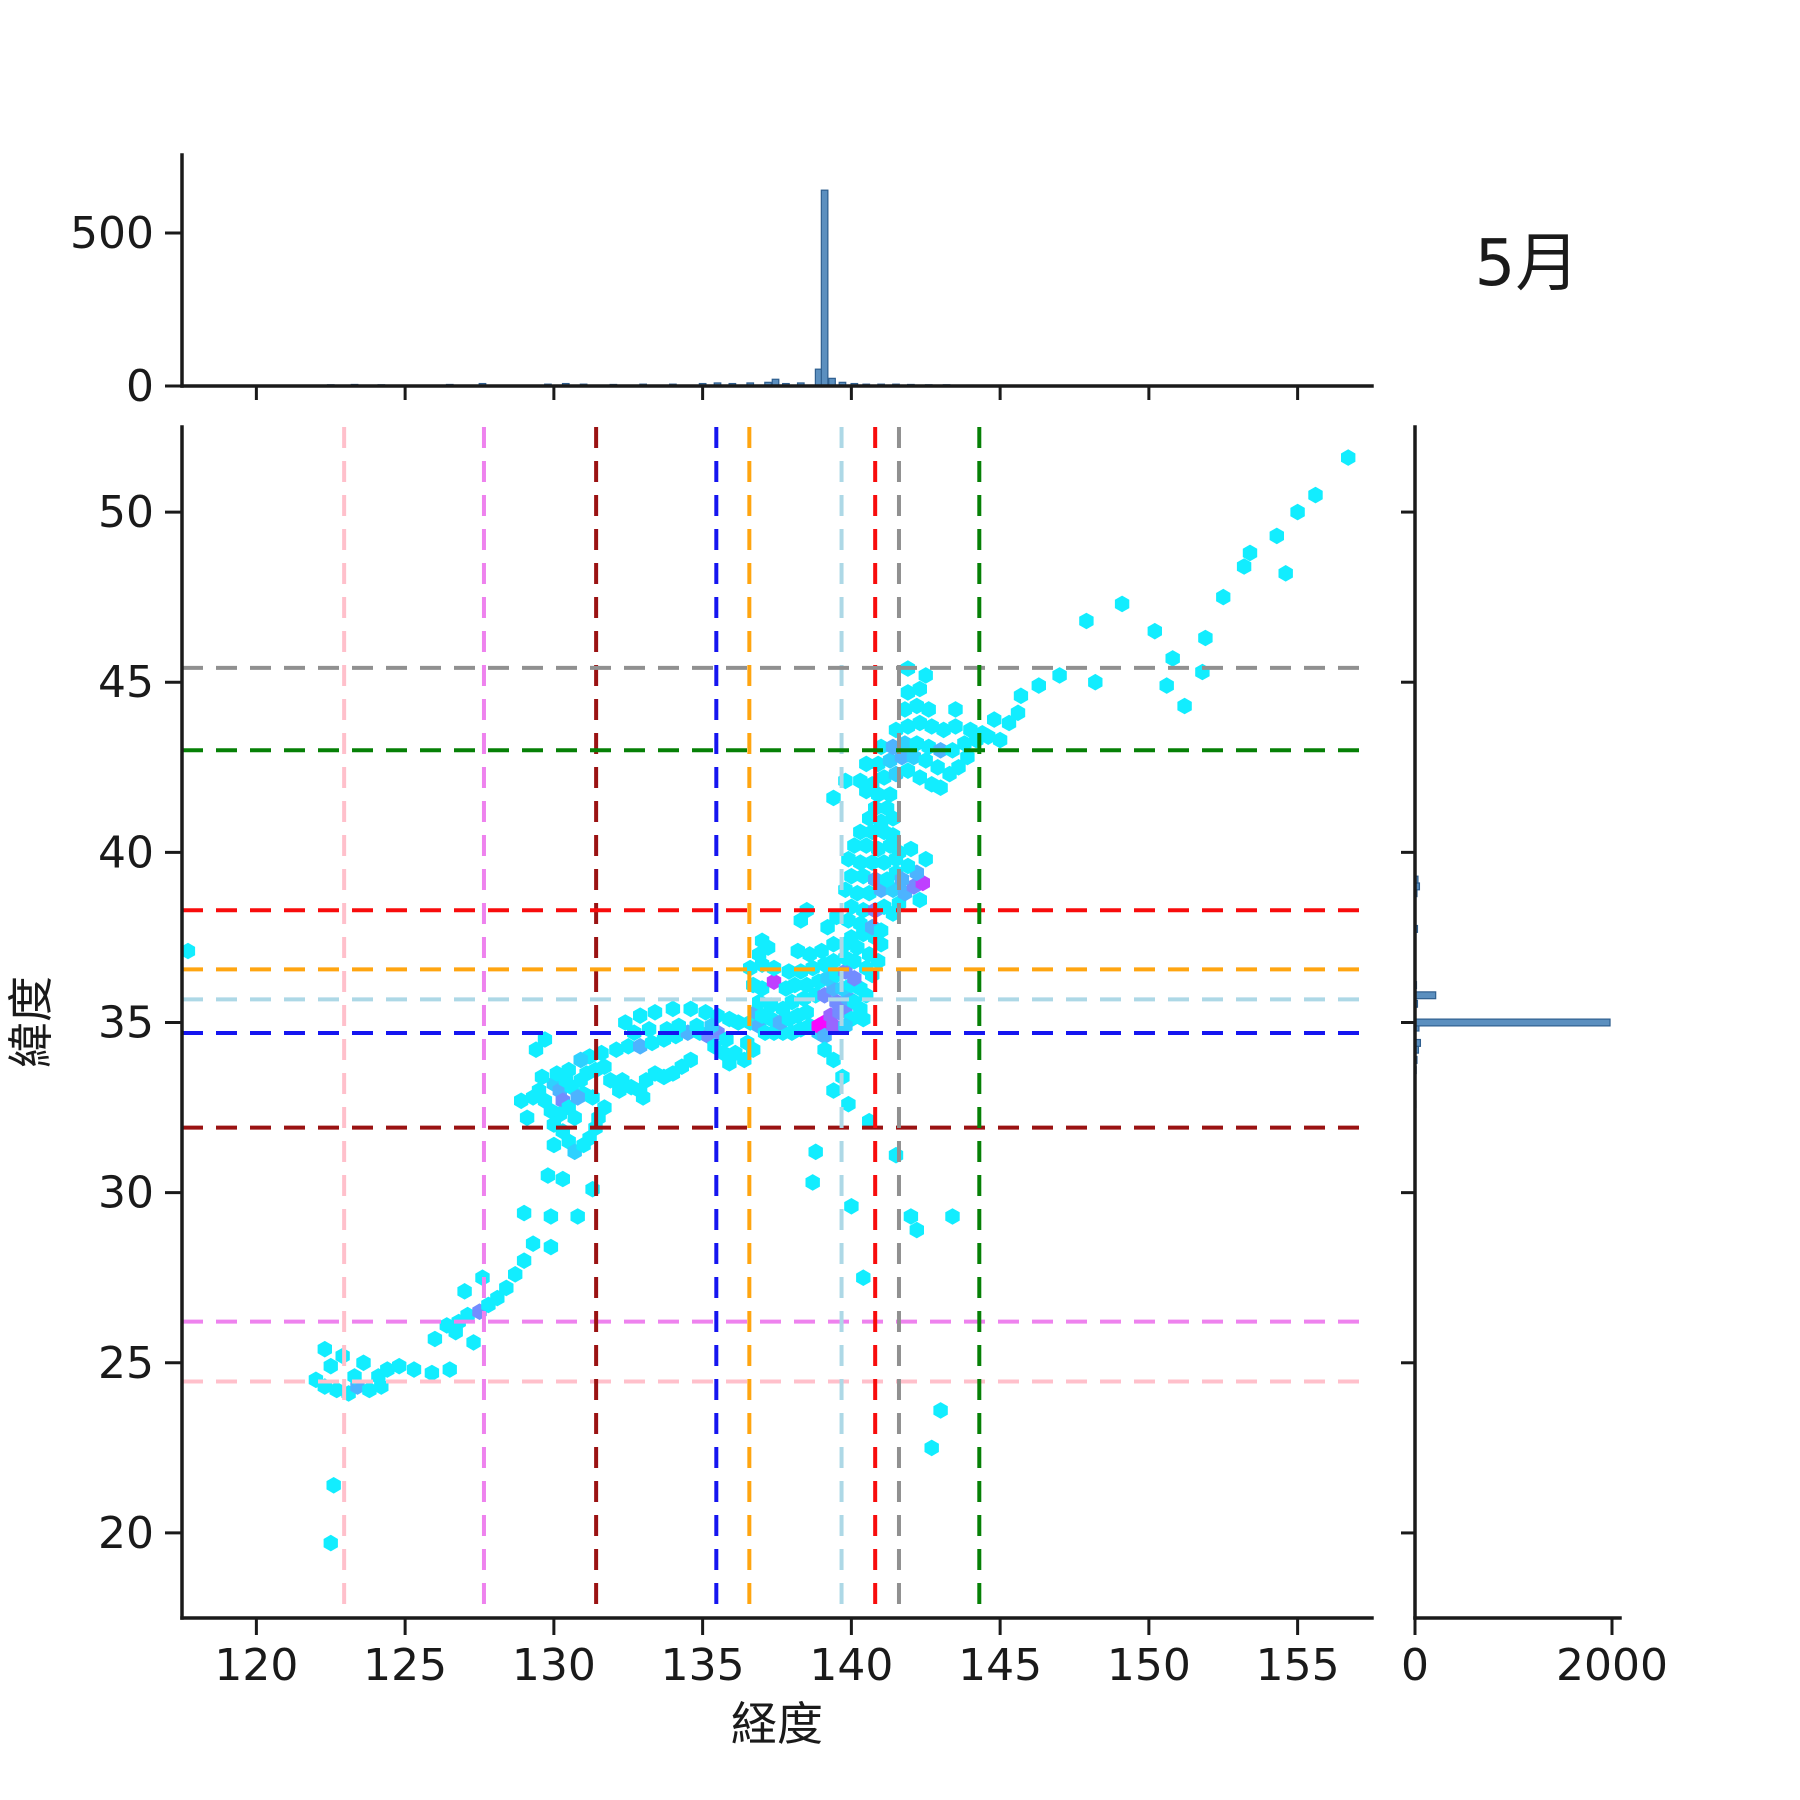 The width and height of the screenshot is (1800, 1800). Describe the element at coordinates (126, 852) in the screenshot. I see `y-tick-label: 40` at that location.